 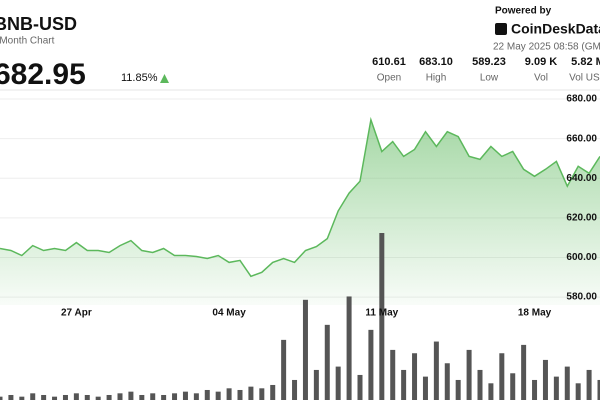 I want to click on chart-subtitle: 1 Month Chart, so click(x=27, y=41).